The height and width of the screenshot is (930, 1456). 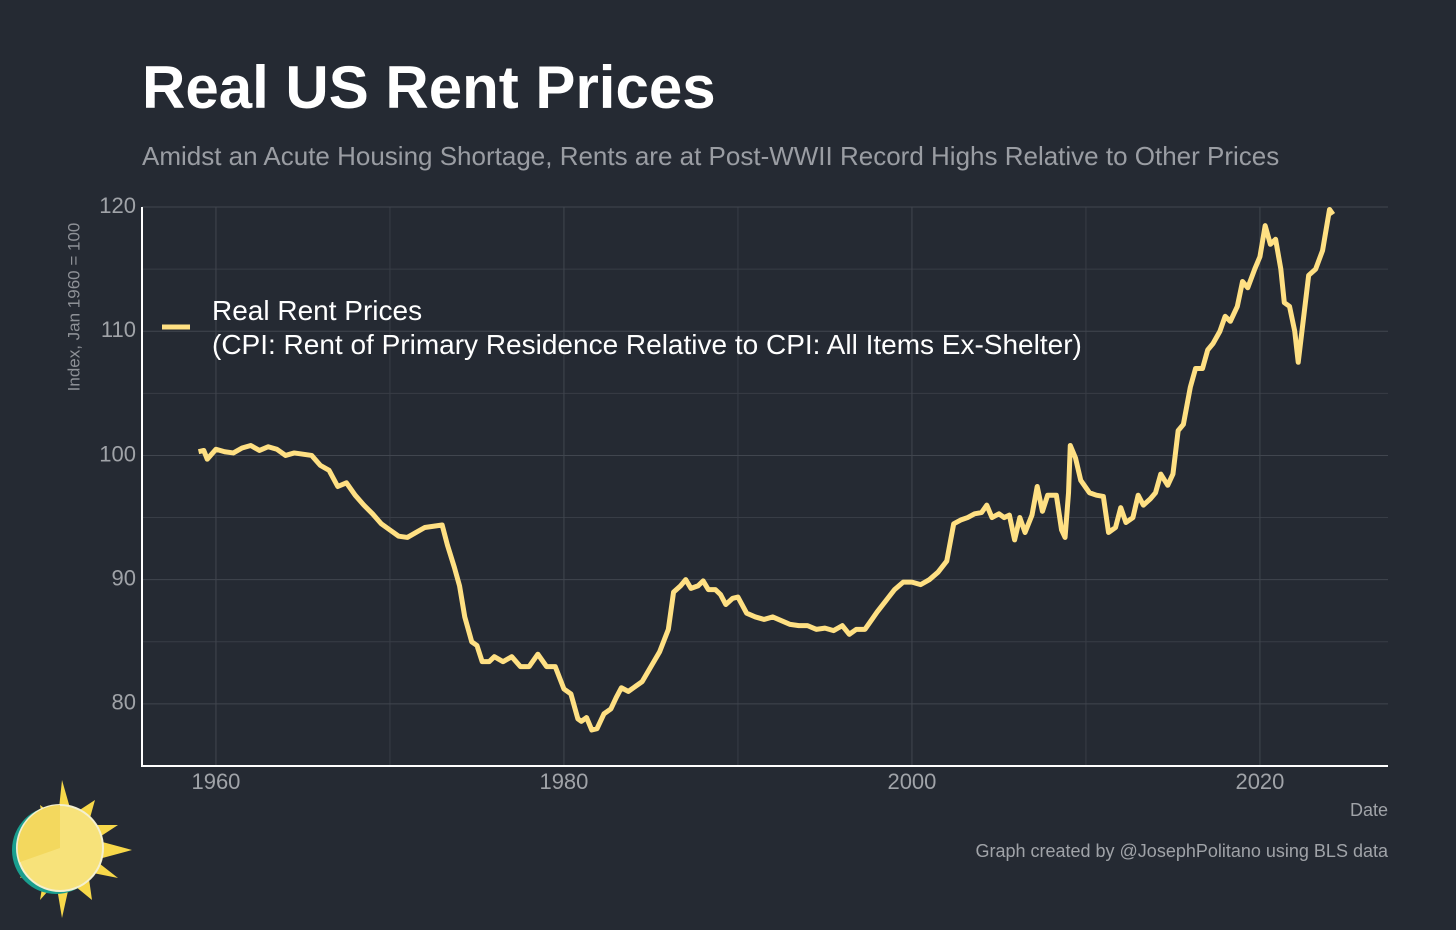 What do you see at coordinates (429, 87) in the screenshot?
I see `chart-title: Real US Rent Prices` at bounding box center [429, 87].